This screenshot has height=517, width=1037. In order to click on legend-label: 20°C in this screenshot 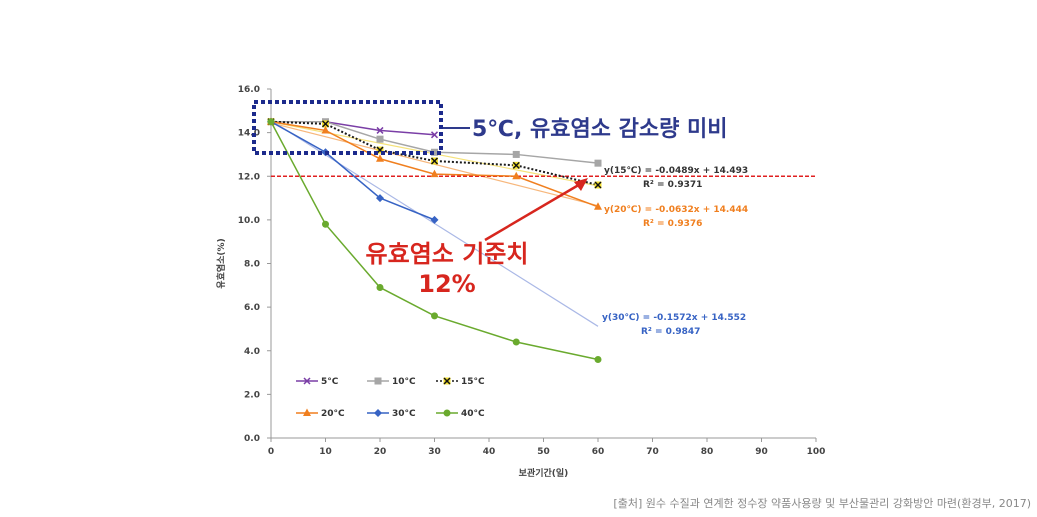, I will do `click(333, 414)`.